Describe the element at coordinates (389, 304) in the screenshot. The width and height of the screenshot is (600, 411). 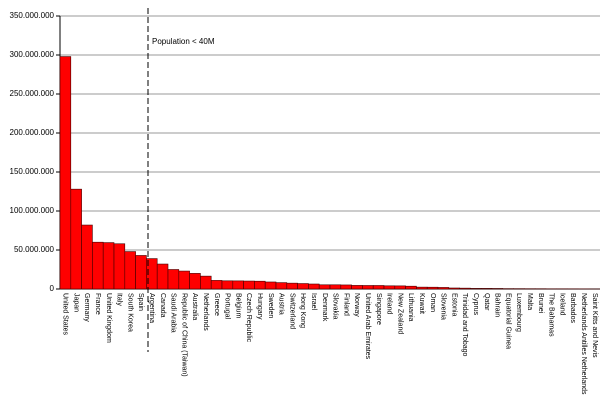
I see `x-tick-label: Ireland` at that location.